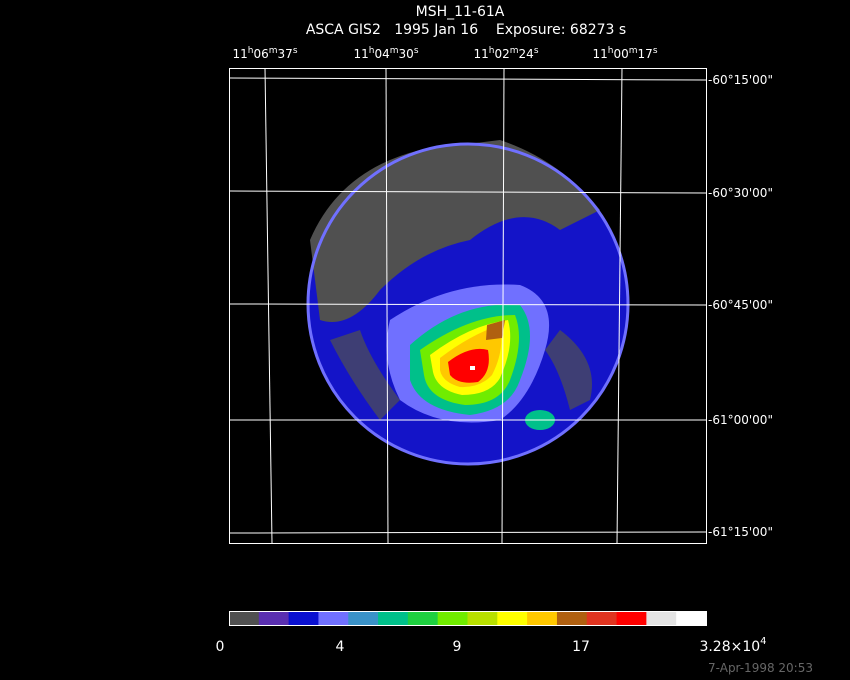 Image resolution: width=850 pixels, height=680 pixels. What do you see at coordinates (406, 54) in the screenshot?
I see `ra-value: 30` at bounding box center [406, 54].